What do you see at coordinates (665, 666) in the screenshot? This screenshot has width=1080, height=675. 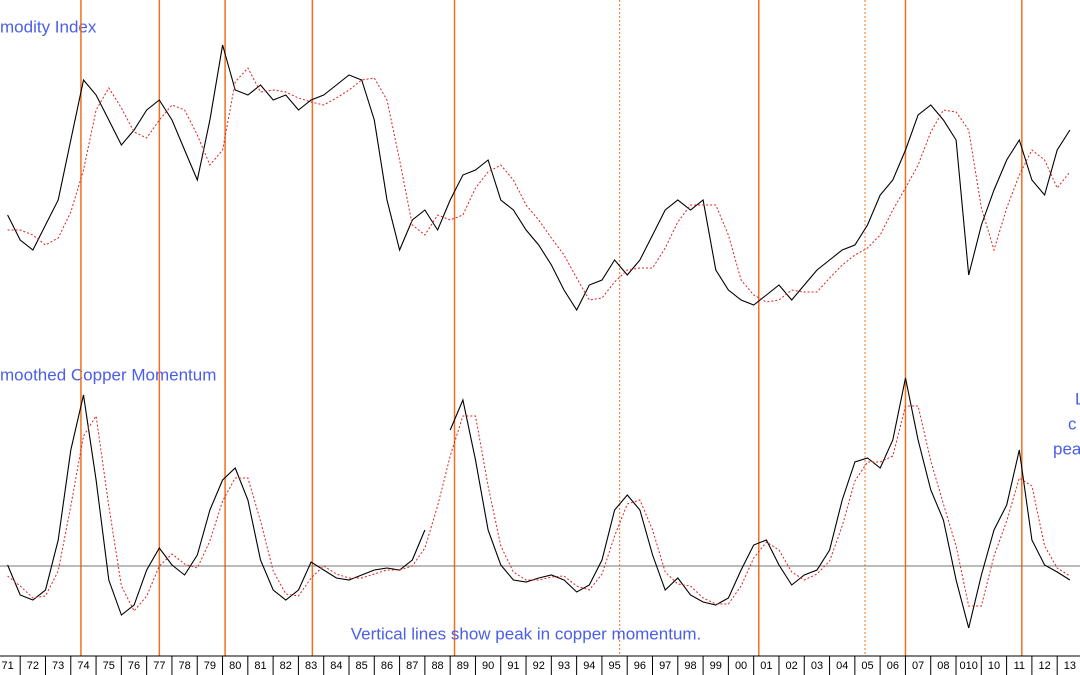 I see `x-tick-label: 97` at bounding box center [665, 666].